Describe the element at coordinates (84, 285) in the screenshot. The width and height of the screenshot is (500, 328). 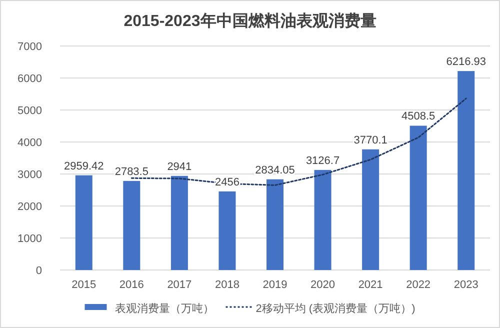
I see `x-tick-label: 2015` at that location.